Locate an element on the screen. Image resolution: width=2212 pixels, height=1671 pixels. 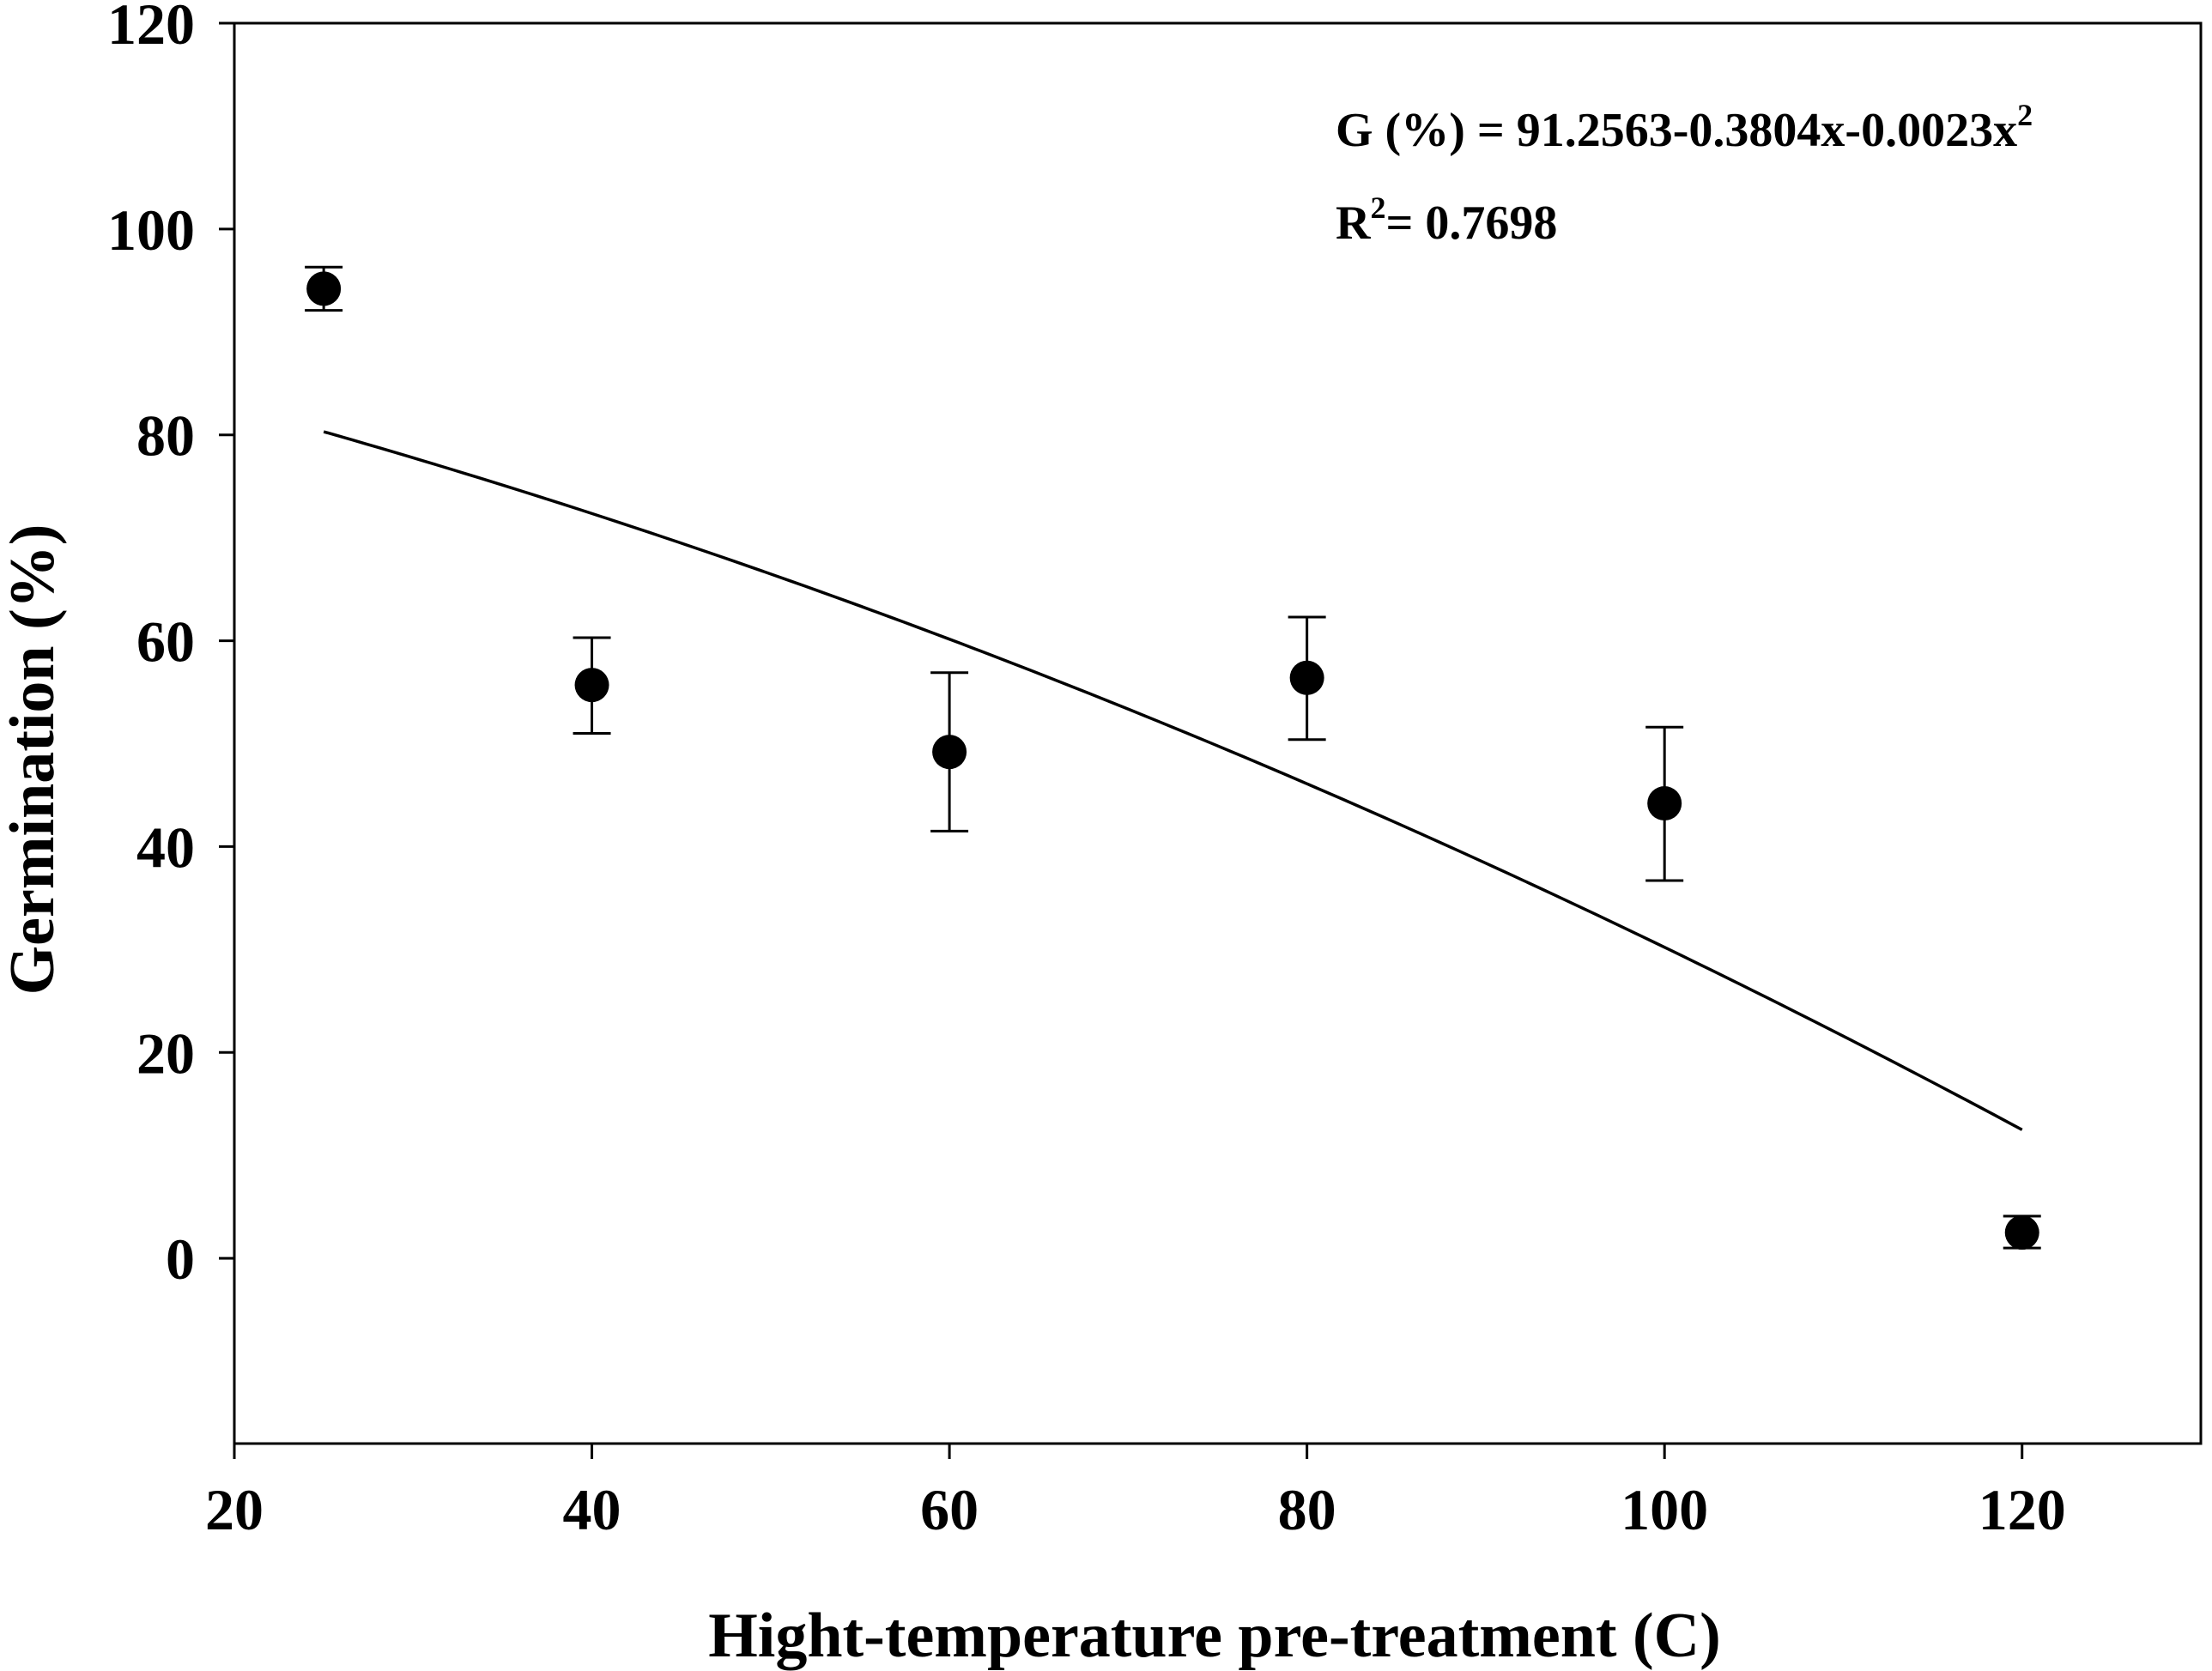
x-tick-label: 40 is located at coordinates (592, 1509).